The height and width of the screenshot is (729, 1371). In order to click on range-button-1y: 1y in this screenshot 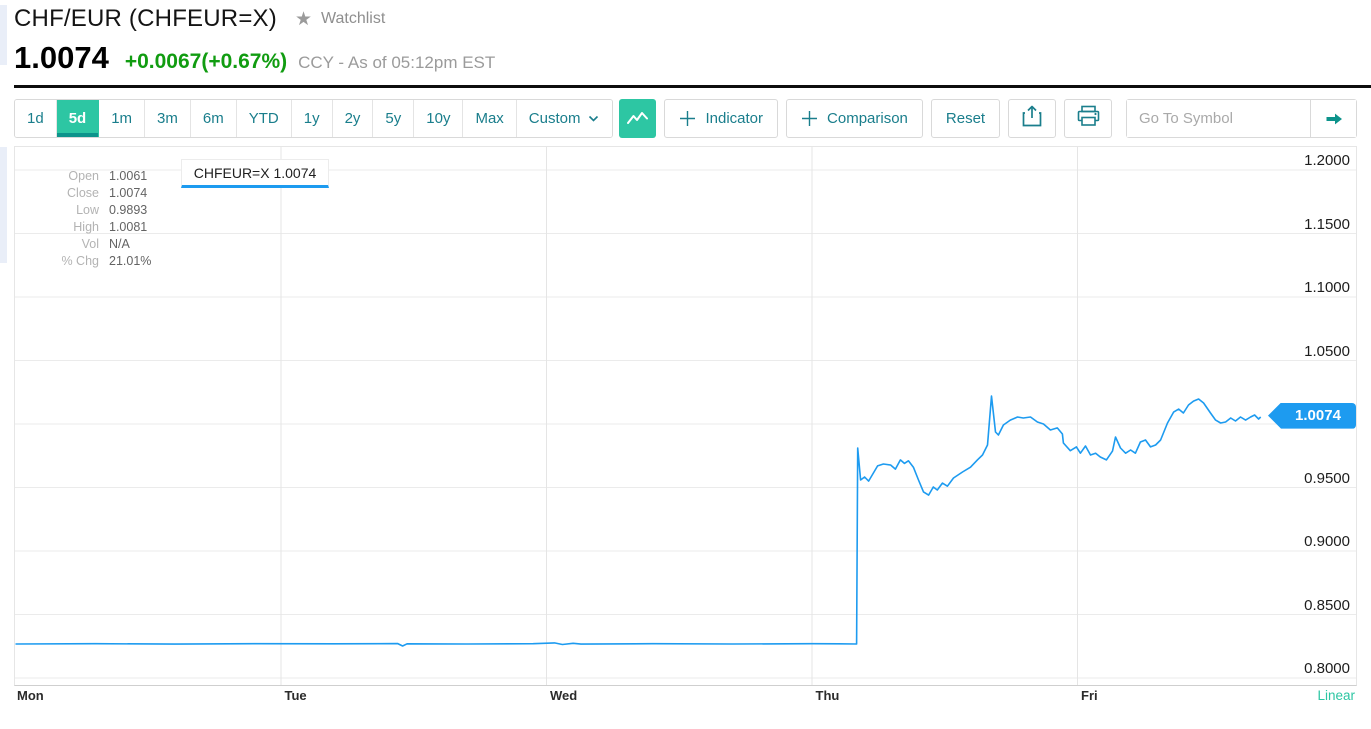, I will do `click(312, 118)`.